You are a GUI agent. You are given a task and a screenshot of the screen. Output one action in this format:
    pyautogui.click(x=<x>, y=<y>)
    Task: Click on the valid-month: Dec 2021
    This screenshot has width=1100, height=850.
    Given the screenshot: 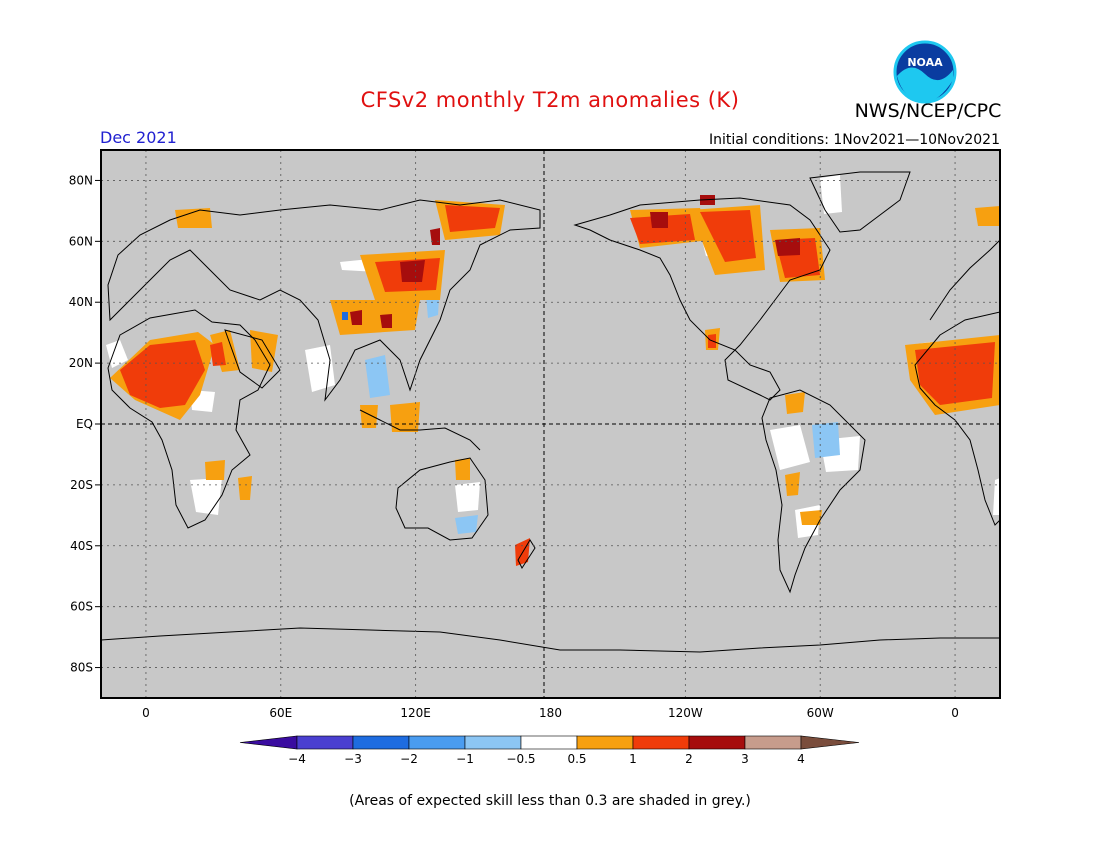 What is the action you would take?
    pyautogui.click(x=138, y=137)
    